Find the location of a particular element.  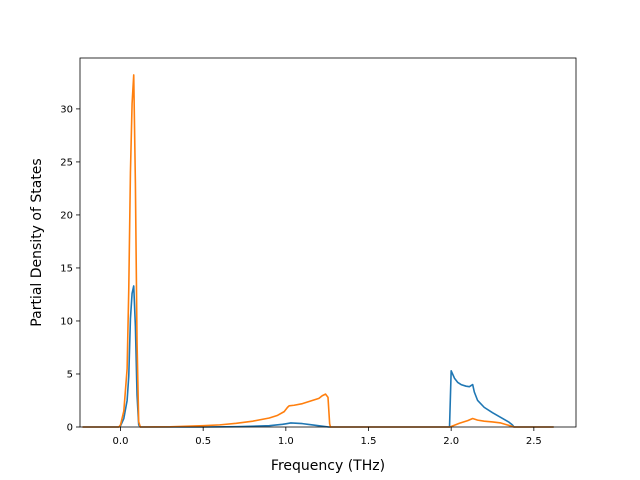

x-tick-label: 2.5 is located at coordinates (534, 441).